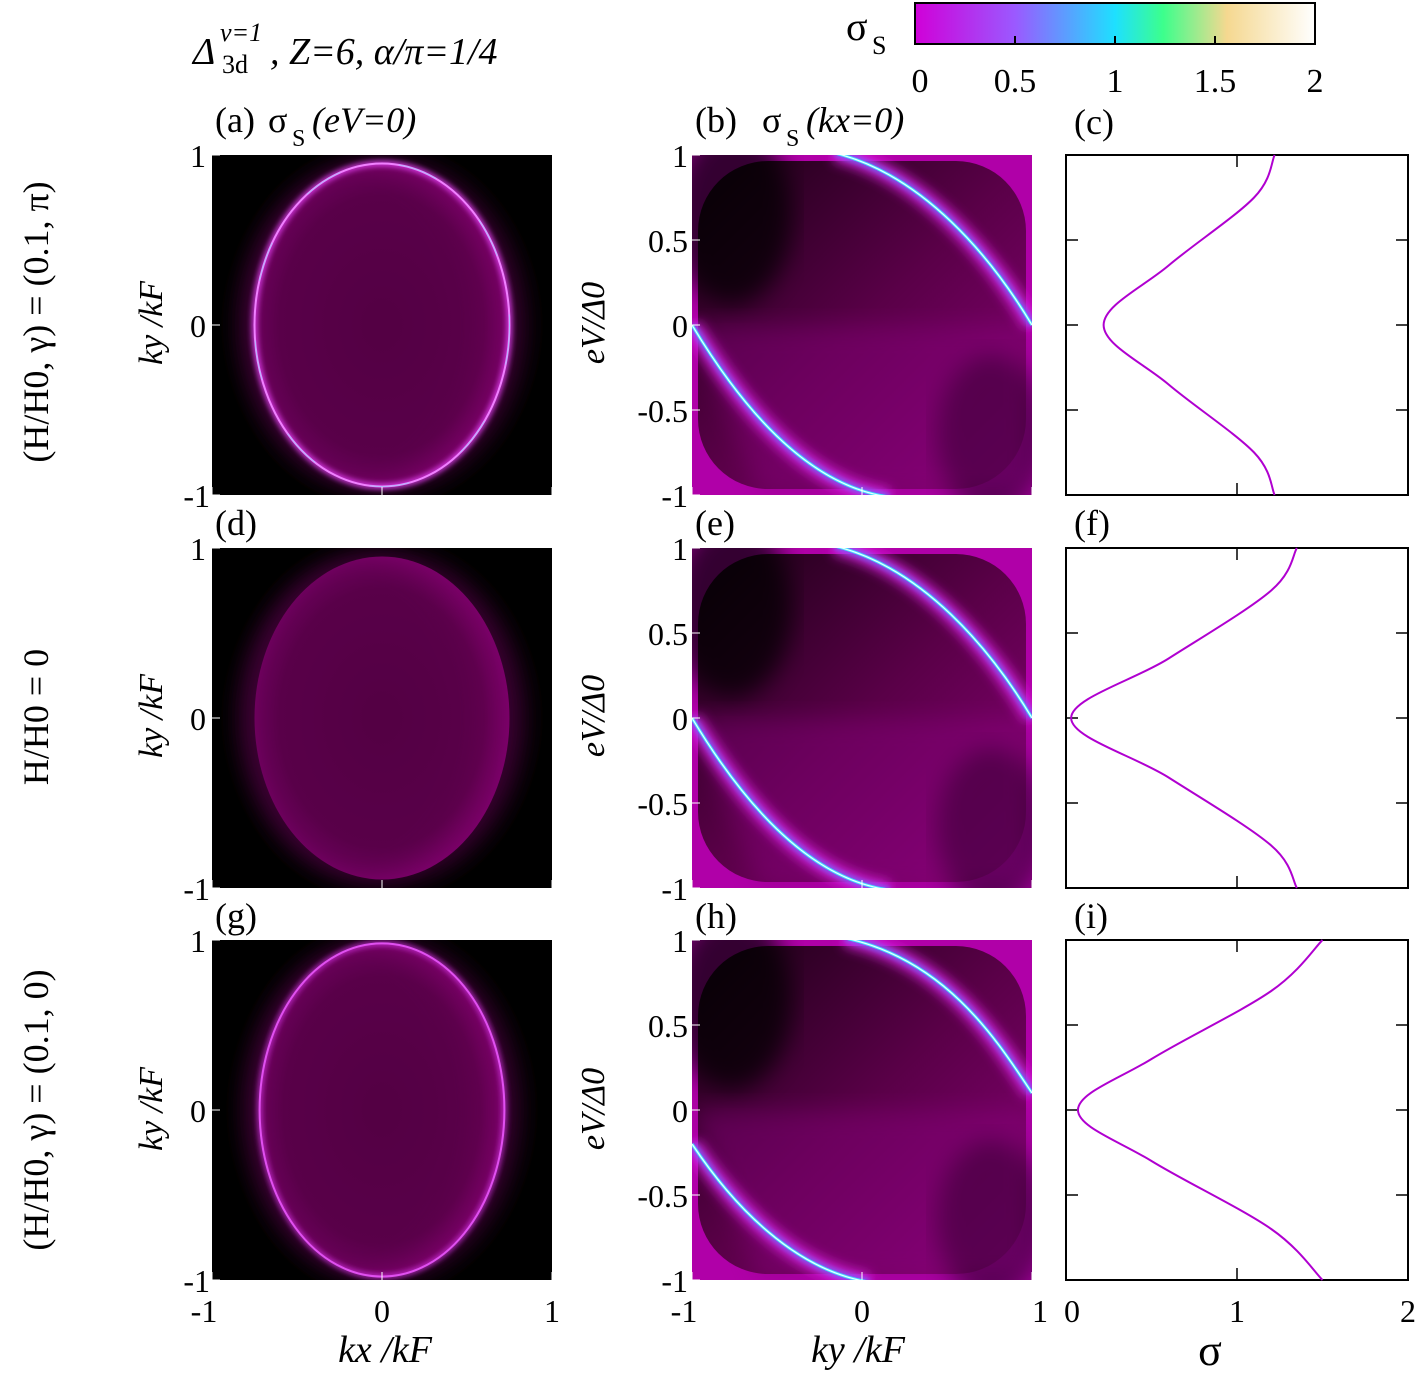  I want to click on heatmap-panel-h: 1 0.5 0 -0.5 -1, so click(835, 1111).